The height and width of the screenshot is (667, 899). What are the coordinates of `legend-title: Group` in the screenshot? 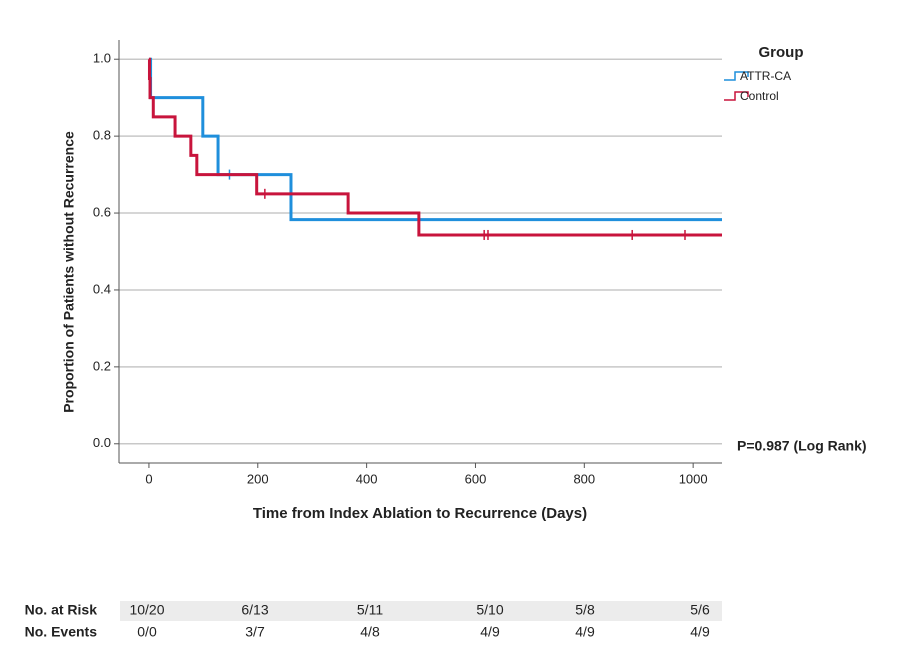 It's located at (781, 52).